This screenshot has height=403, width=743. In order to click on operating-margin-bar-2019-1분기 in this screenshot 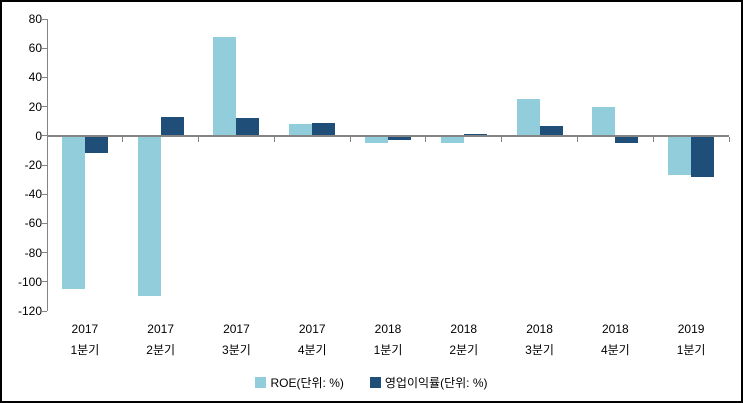, I will do `click(703, 156)`.